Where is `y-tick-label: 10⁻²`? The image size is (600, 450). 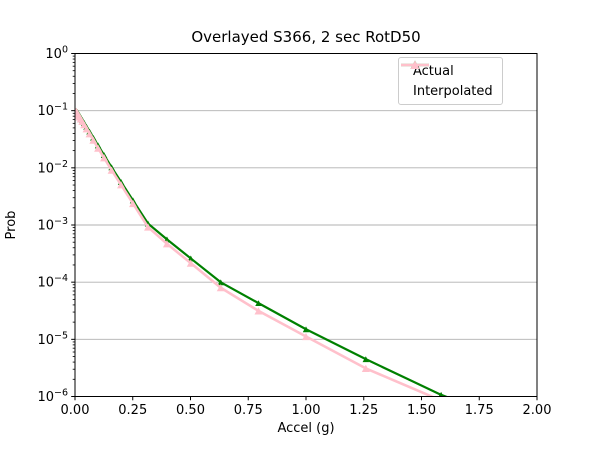 y-tick-label: 10⁻² is located at coordinates (52, 168).